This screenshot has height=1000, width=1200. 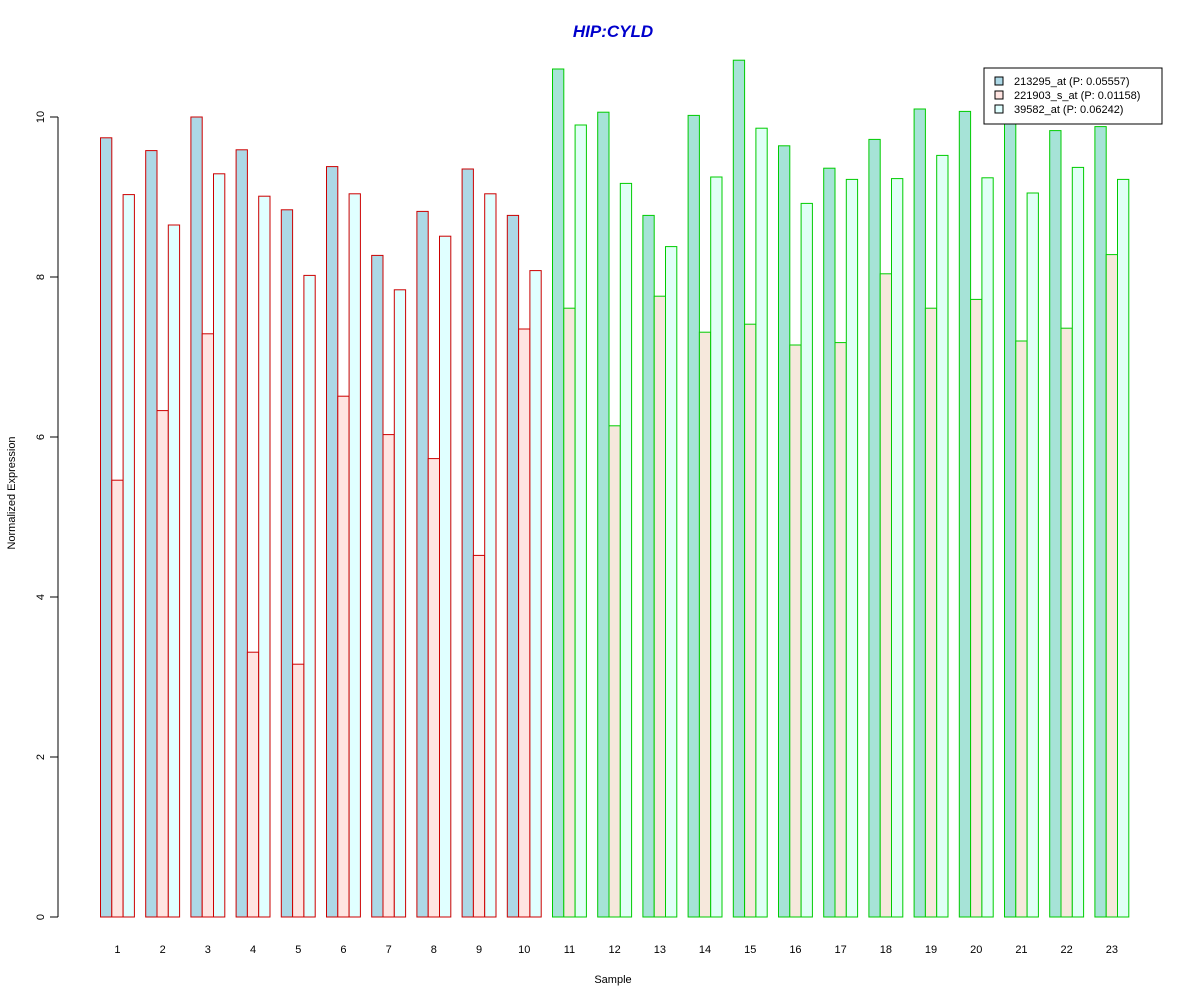 I want to click on y-tick-label: 10, so click(x=41, y=117).